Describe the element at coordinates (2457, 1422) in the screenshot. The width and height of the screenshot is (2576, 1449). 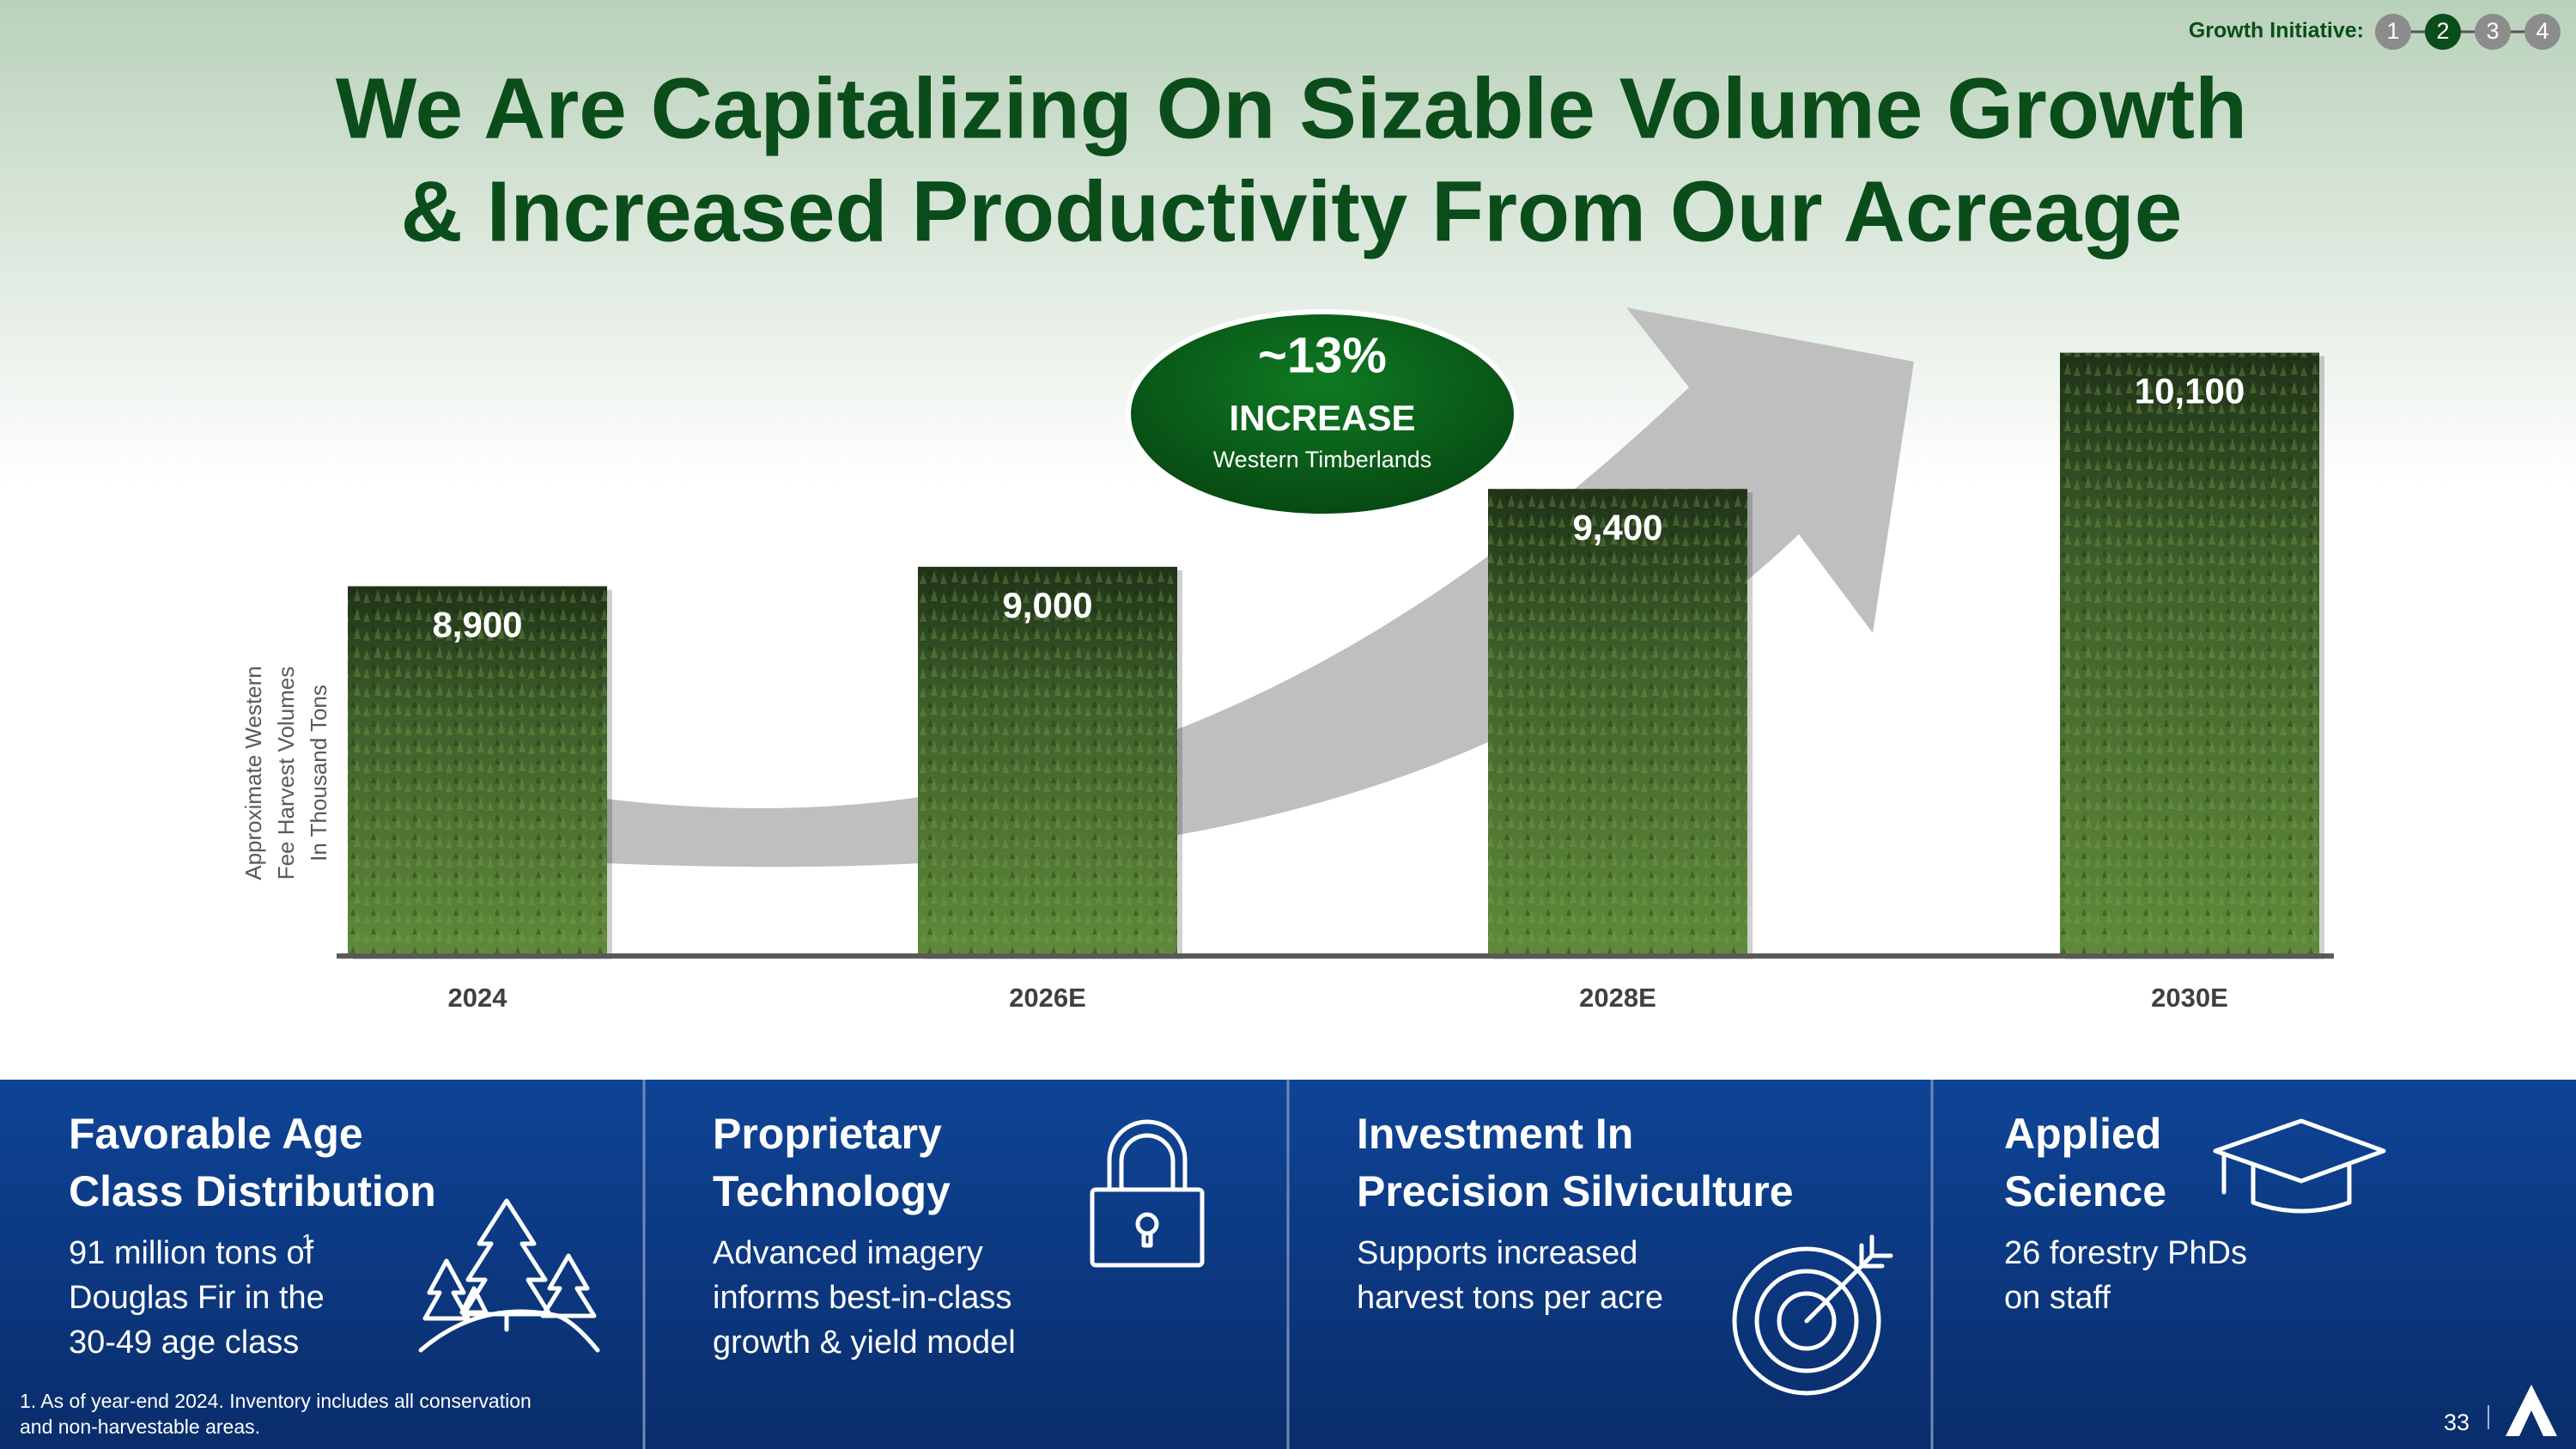
I see `page-number: 33` at that location.